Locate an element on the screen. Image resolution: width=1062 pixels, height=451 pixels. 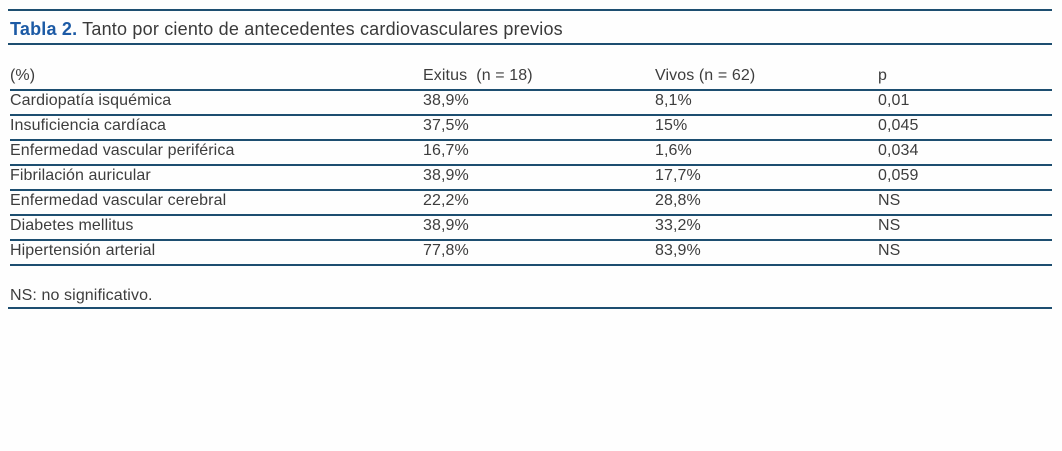
row-label: Diabetes mellitus is located at coordinates (216, 228).